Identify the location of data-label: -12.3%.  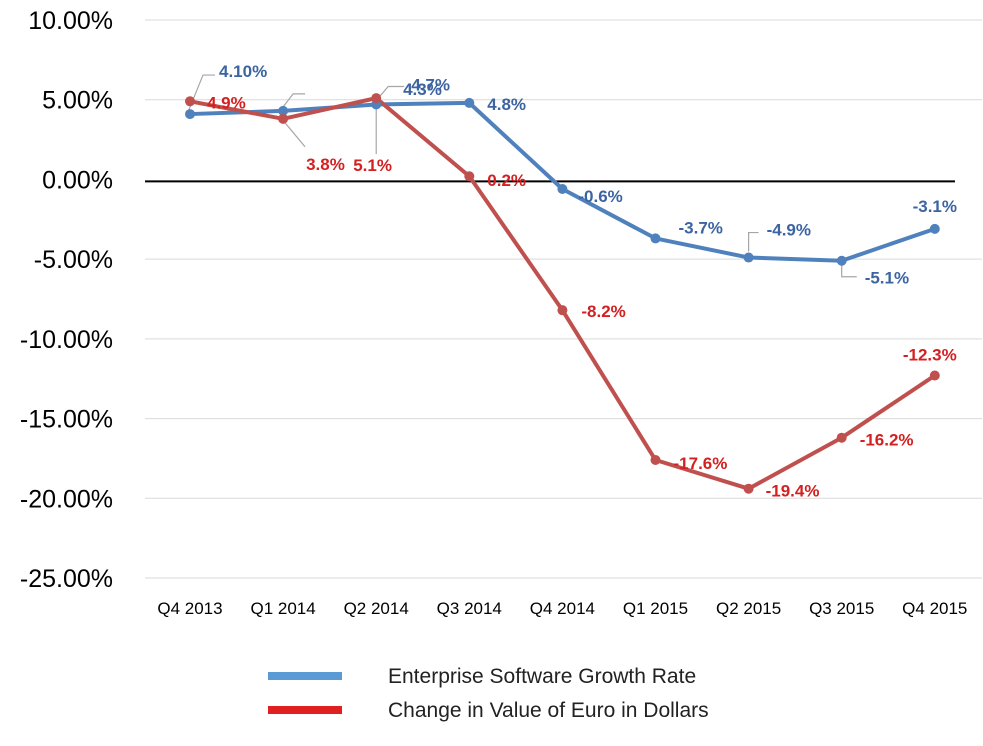
(930, 355).